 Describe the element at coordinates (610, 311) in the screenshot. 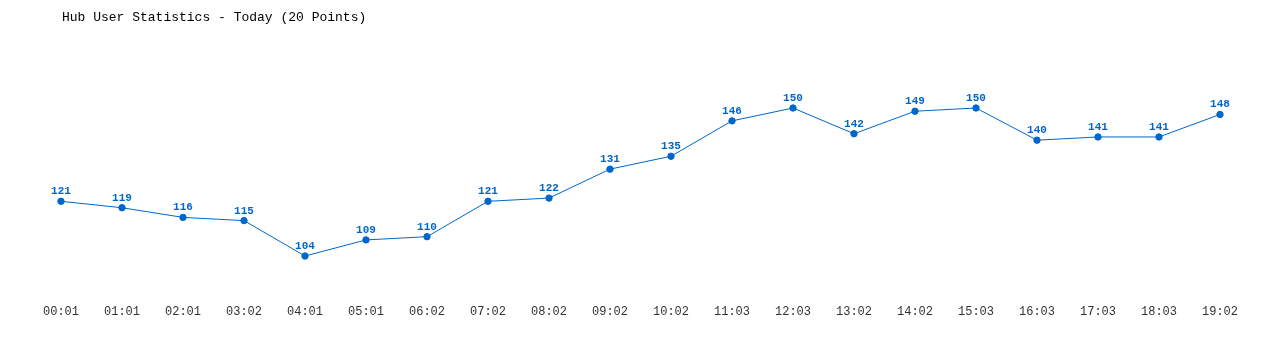

I see `x-tick-label: 09:02` at that location.